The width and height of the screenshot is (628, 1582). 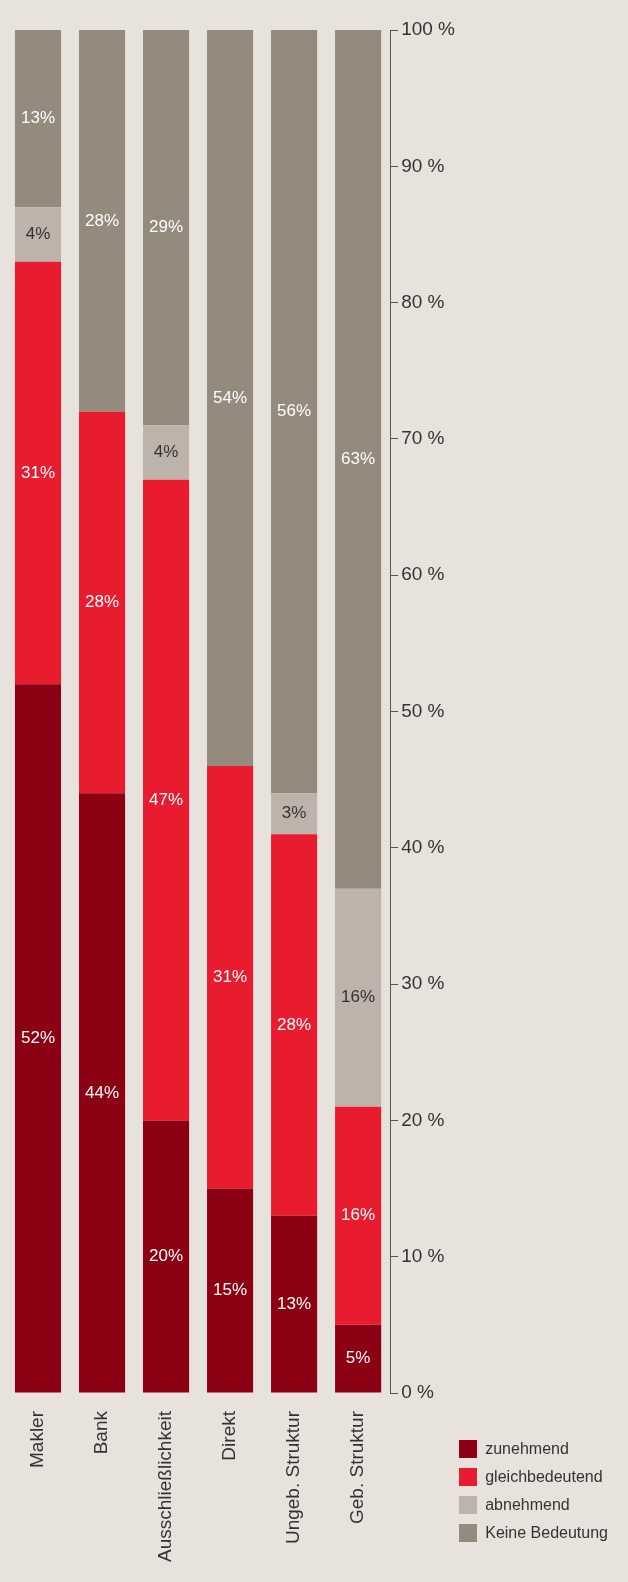 I want to click on data-label: 56%, so click(x=294, y=411).